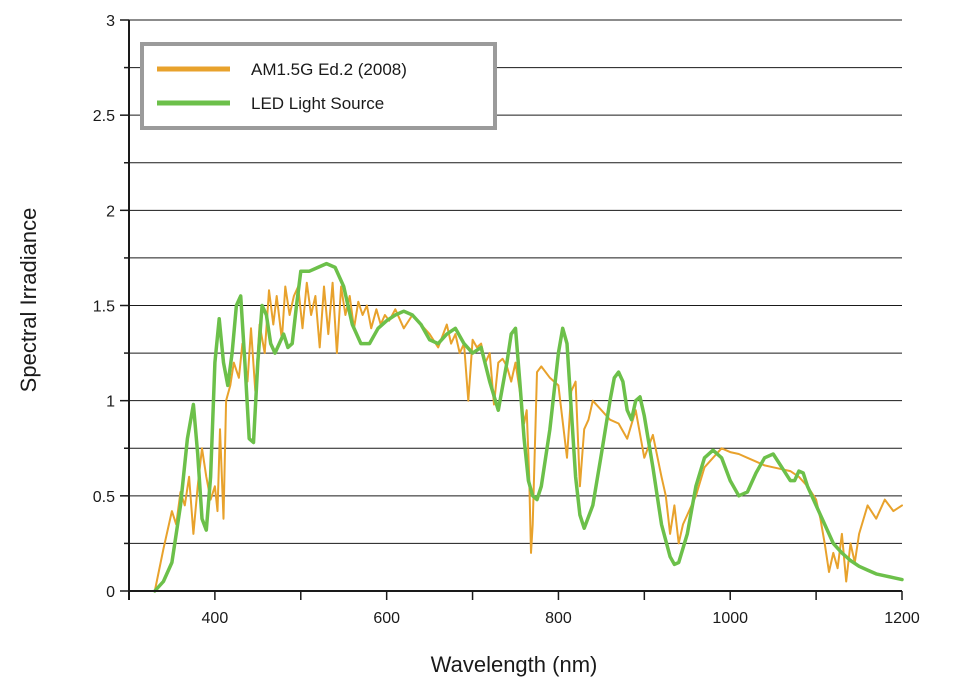 This screenshot has height=688, width=975. Describe the element at coordinates (329, 69) in the screenshot. I see `legend-label-am15g: AM1.5G Ed.2 (2008)` at that location.